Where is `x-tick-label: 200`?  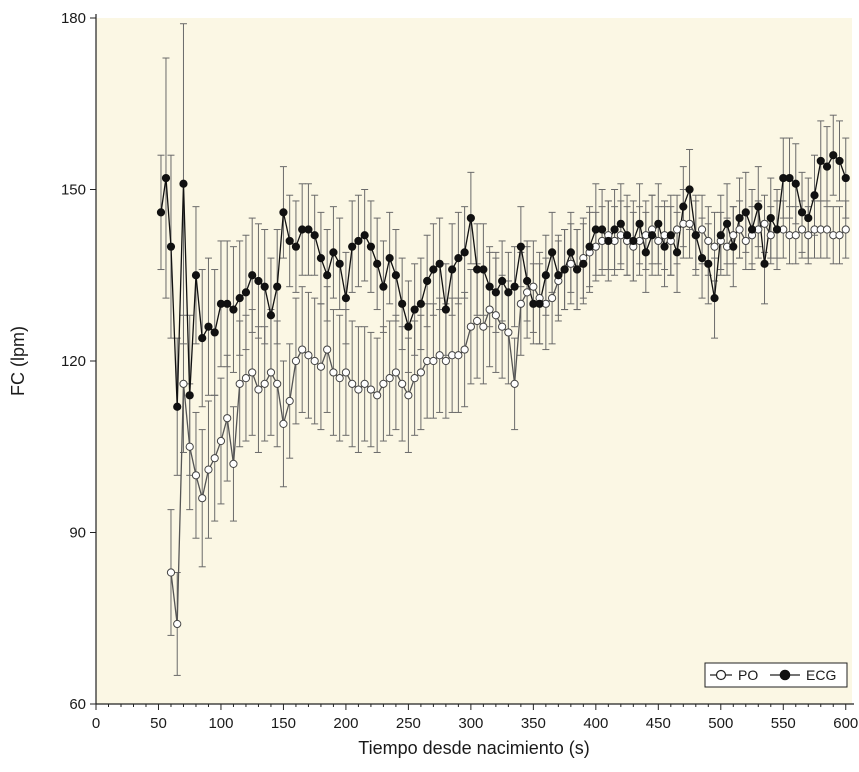 x-tick-label: 200 is located at coordinates (345, 723).